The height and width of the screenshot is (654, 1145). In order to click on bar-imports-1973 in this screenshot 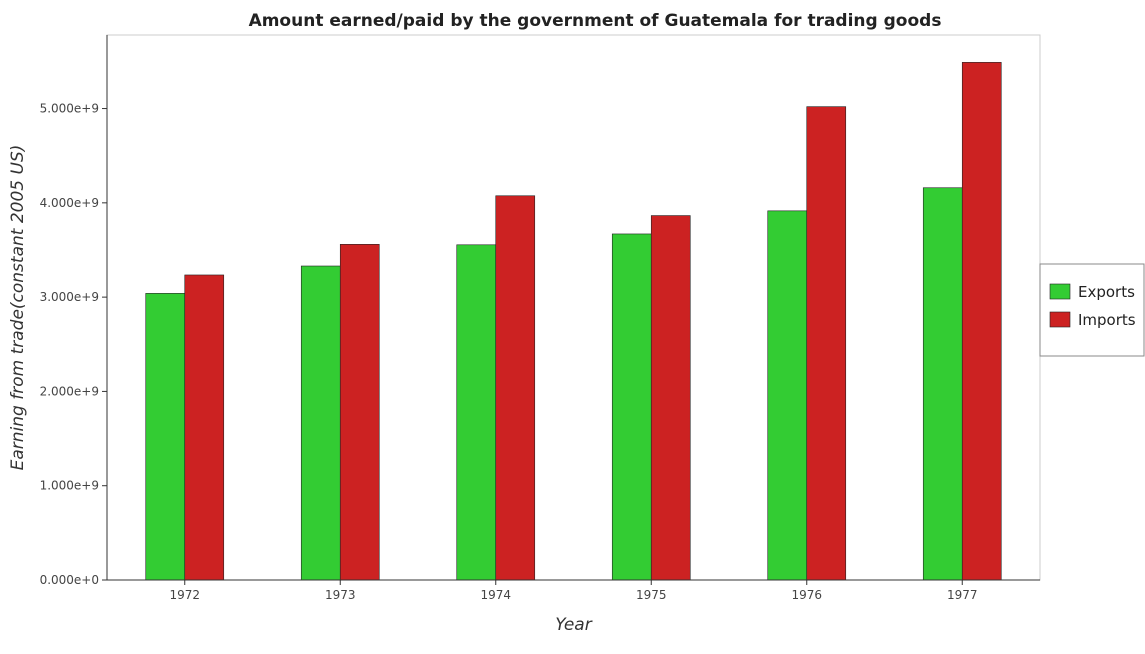, I will do `click(359, 412)`.